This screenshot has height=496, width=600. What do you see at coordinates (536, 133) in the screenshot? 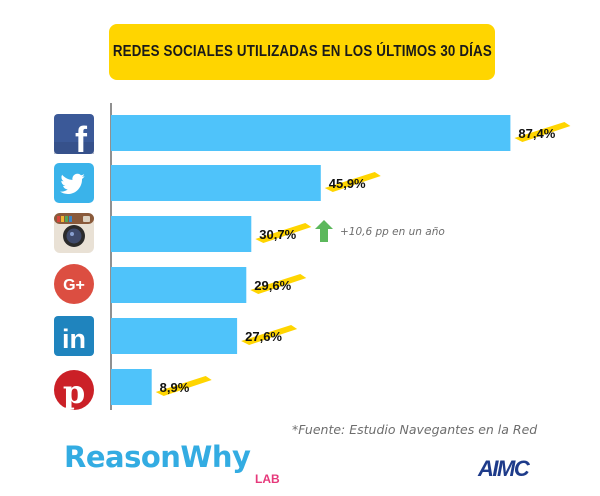
I see `bar-value-label: 87,4%` at bounding box center [536, 133].